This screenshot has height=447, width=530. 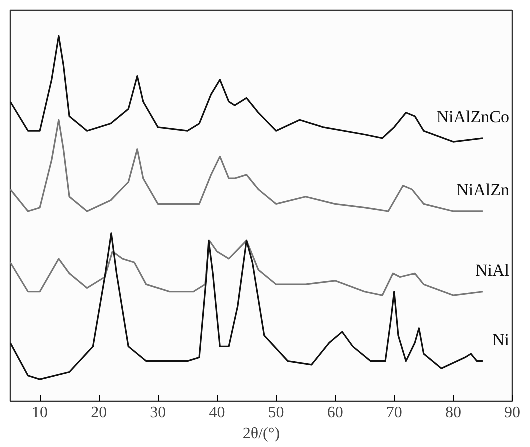 What do you see at coordinates (99, 413) in the screenshot?
I see `x-tick-label: 20` at bounding box center [99, 413].